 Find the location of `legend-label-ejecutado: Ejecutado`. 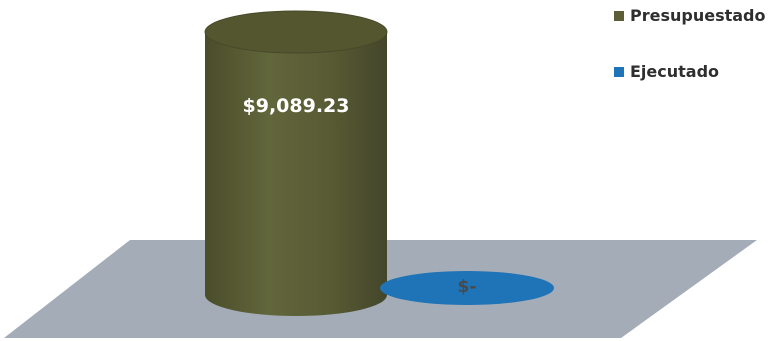

legend-label-ejecutado: Ejecutado is located at coordinates (675, 71).